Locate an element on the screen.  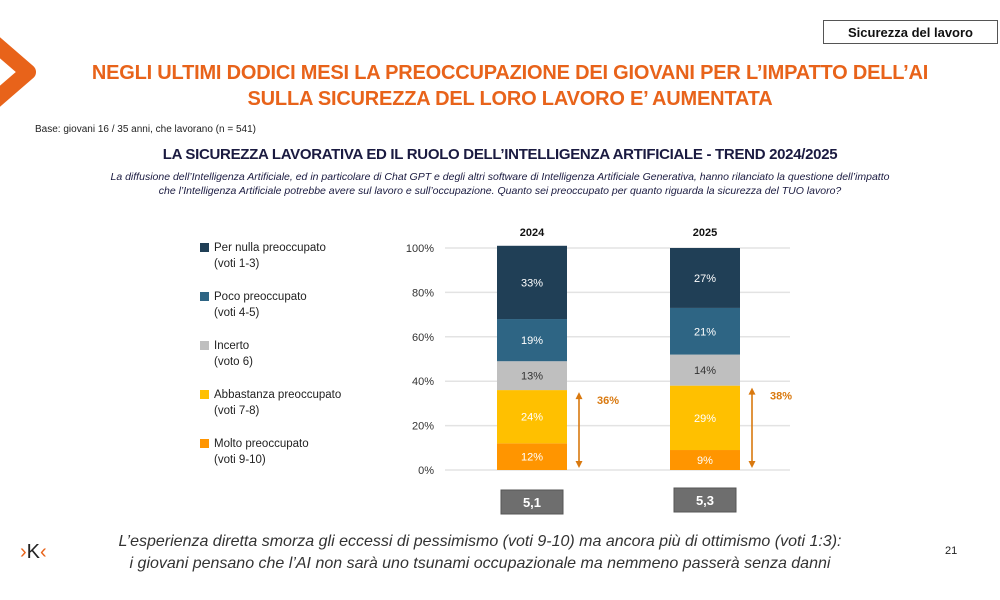
data-label: 24% is located at coordinates (532, 418).